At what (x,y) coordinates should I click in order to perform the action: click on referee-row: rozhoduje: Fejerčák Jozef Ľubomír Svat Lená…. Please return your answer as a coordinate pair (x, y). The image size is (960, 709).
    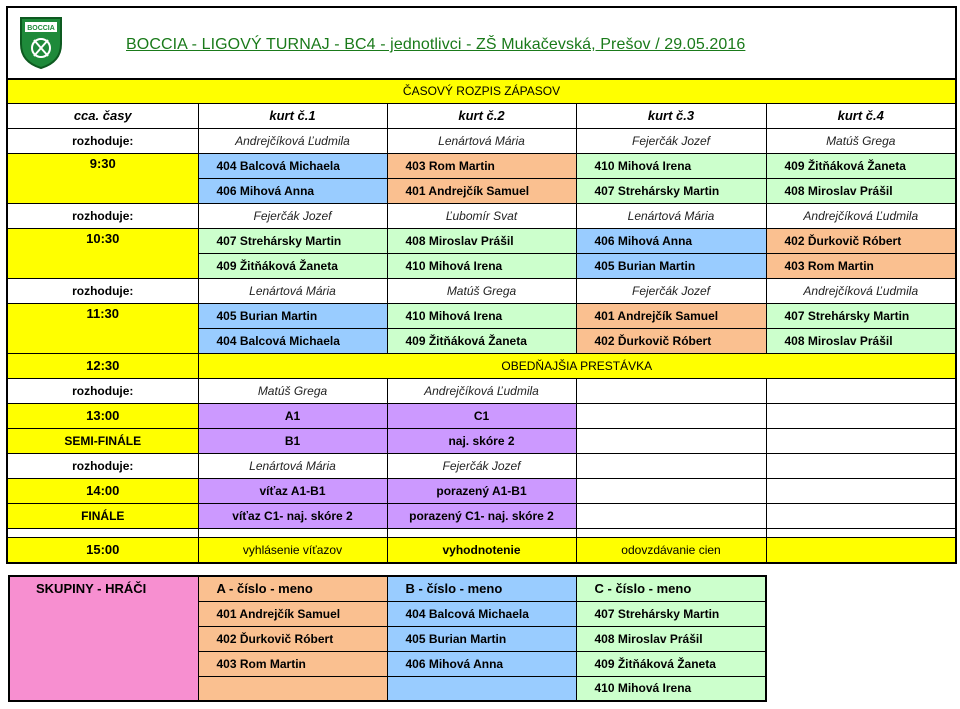
    Looking at the image, I should click on (481, 215).